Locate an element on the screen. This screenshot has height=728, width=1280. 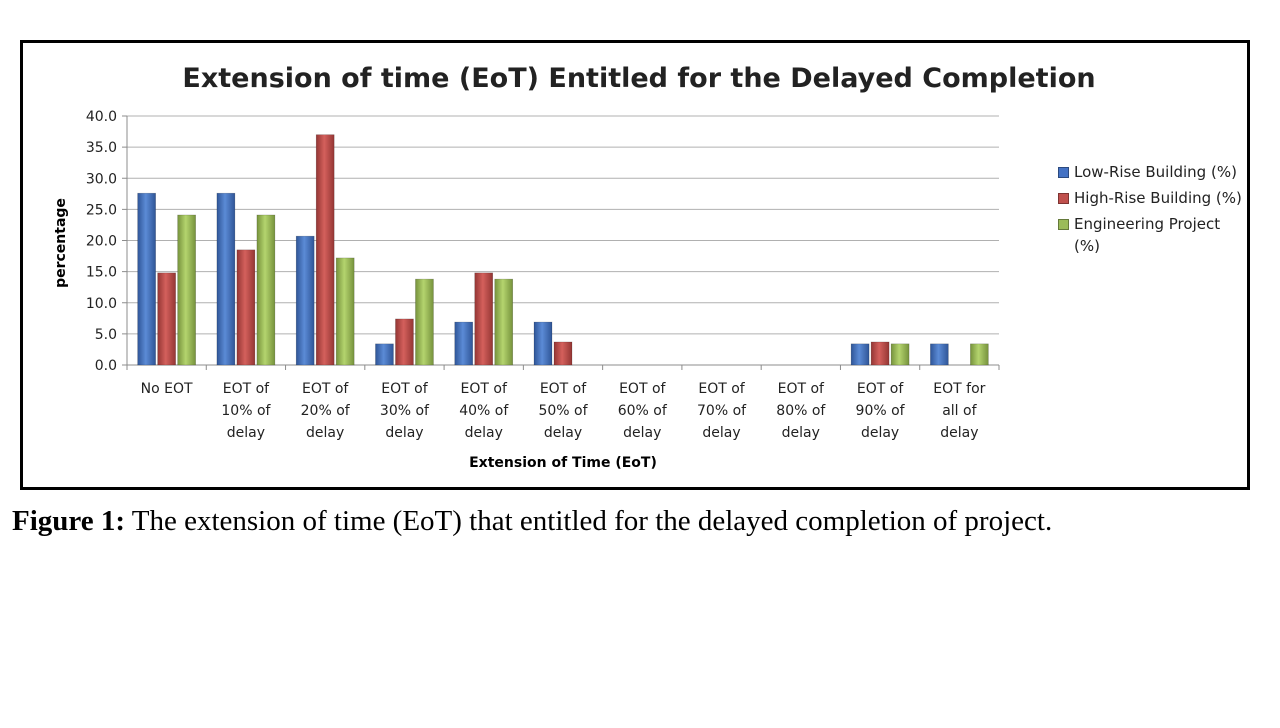
legend-label-high-rise: High-Rise Building (%) is located at coordinates (1158, 198).